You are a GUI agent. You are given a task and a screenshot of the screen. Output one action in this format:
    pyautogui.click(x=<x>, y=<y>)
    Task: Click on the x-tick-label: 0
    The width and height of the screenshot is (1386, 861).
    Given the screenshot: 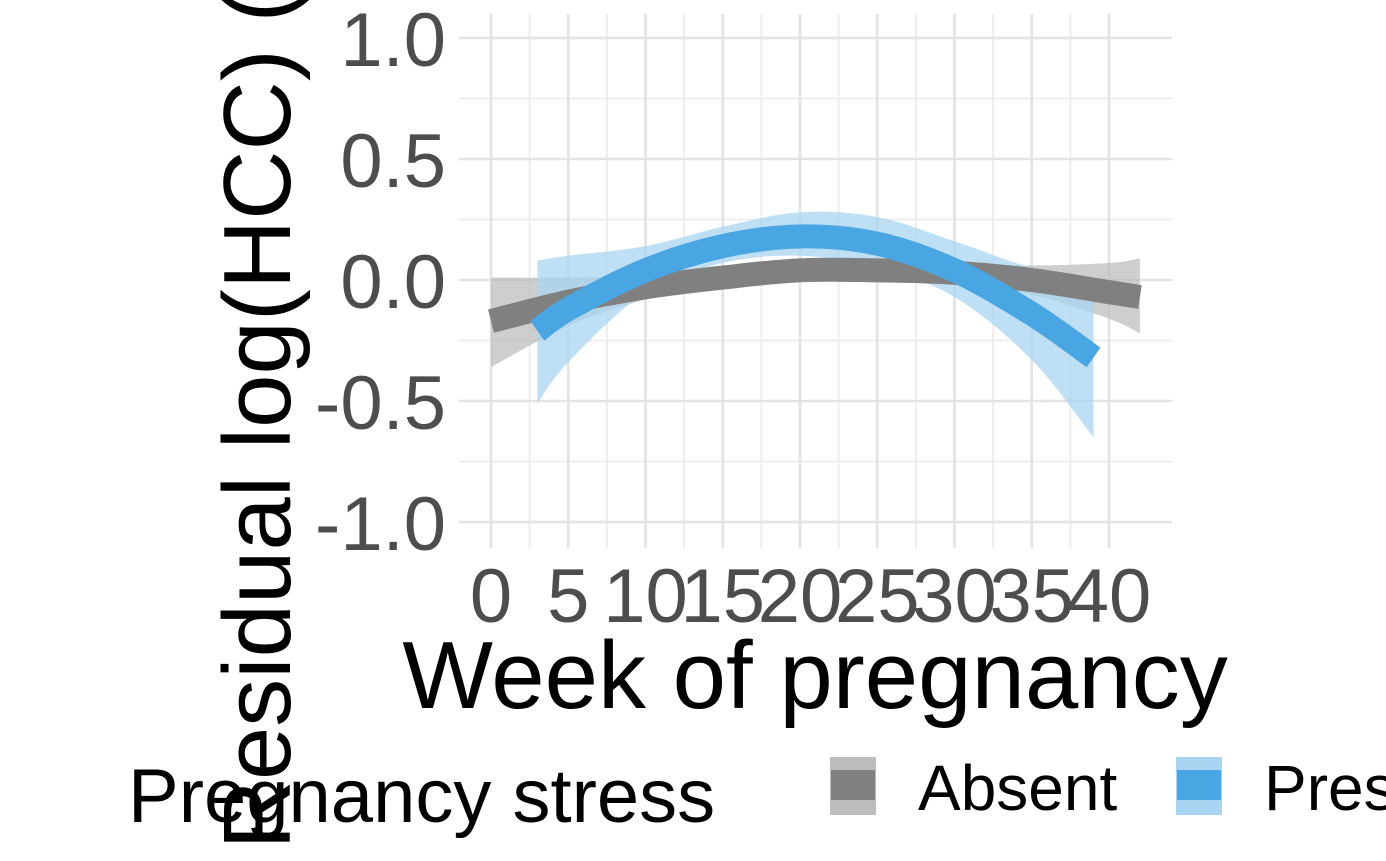 What is the action you would take?
    pyautogui.click(x=491, y=596)
    